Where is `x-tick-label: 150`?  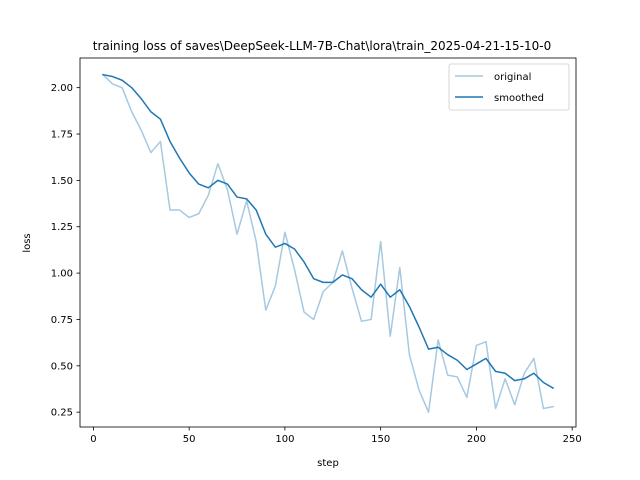 x-tick-label: 150 is located at coordinates (380, 439).